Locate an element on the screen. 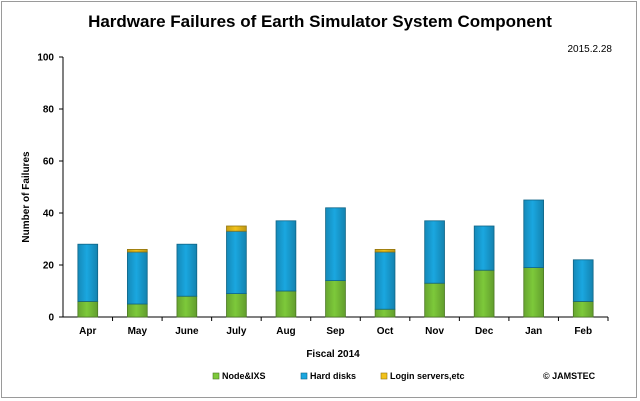  x-tick-label: Dec is located at coordinates (484, 331).